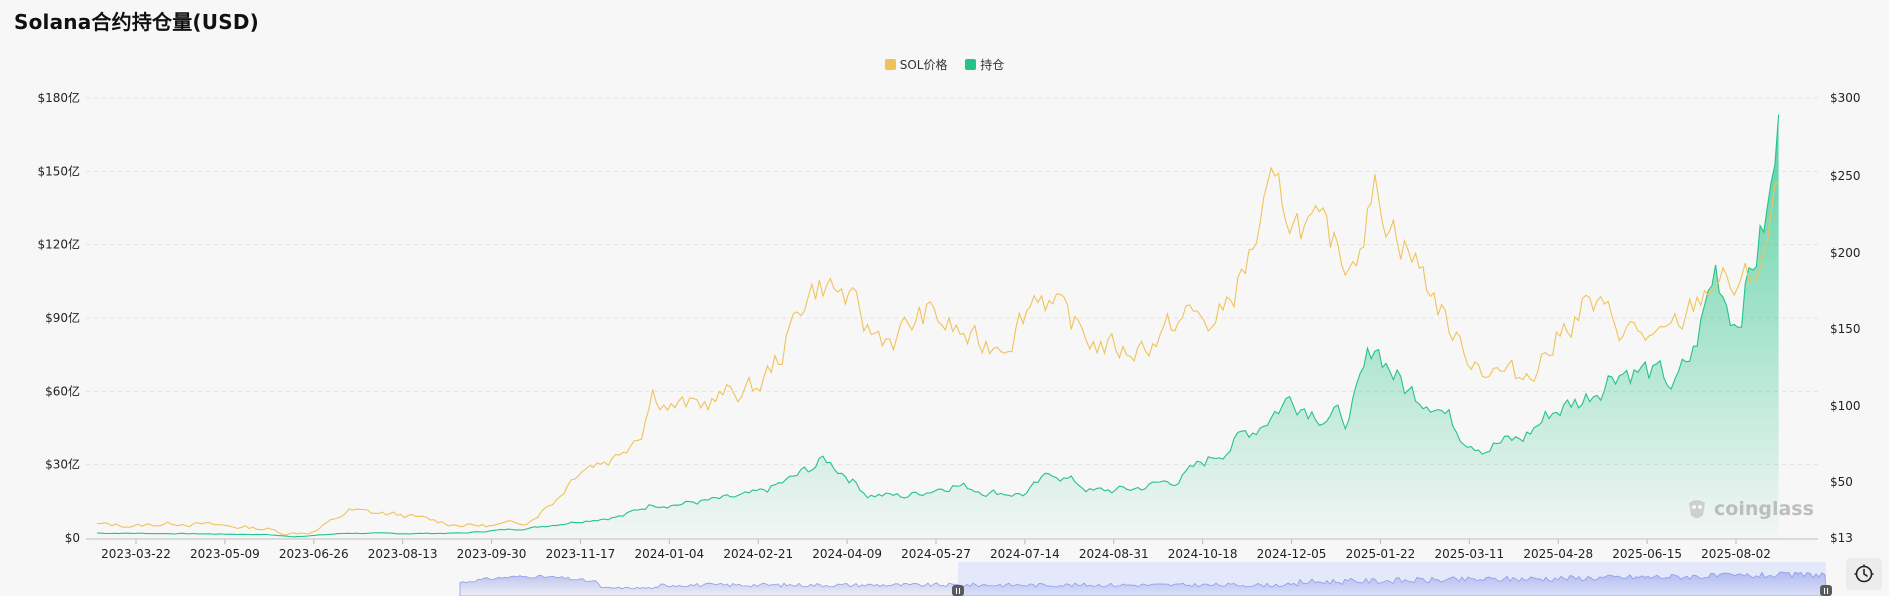 Image resolution: width=1889 pixels, height=596 pixels. What do you see at coordinates (1647, 554) in the screenshot?
I see `x-tick-label: 2025-06-15` at bounding box center [1647, 554].